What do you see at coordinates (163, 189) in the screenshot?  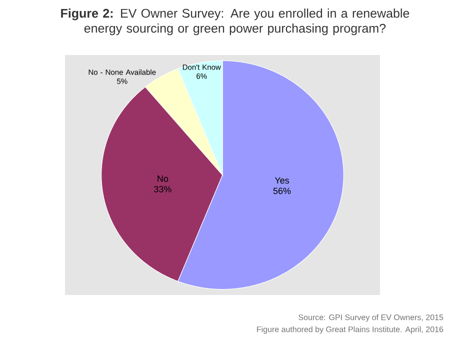 I see `data-label: 33%` at bounding box center [163, 189].